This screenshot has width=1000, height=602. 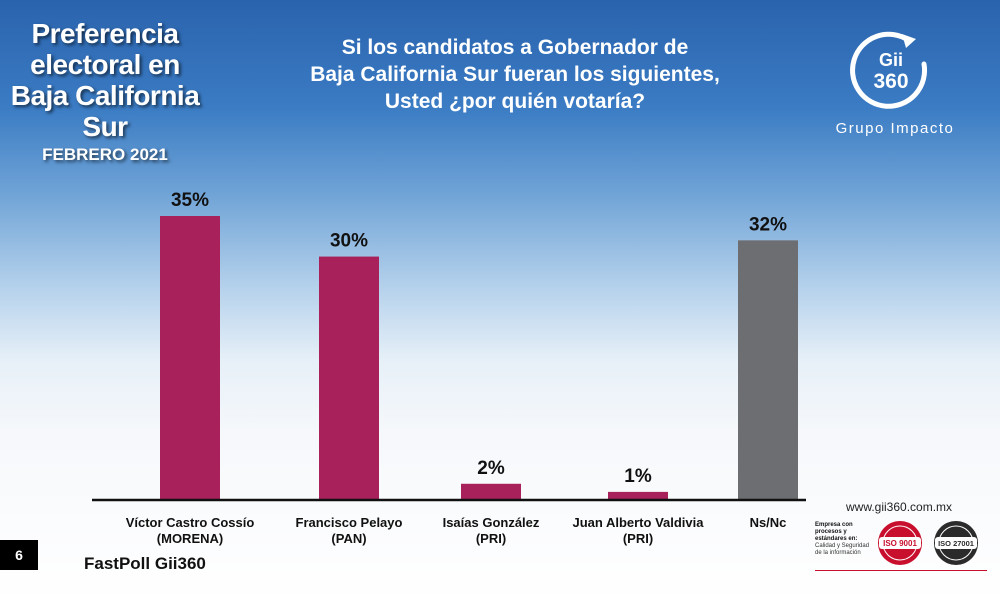 I want to click on data-label-3: 1%, so click(x=638, y=476).